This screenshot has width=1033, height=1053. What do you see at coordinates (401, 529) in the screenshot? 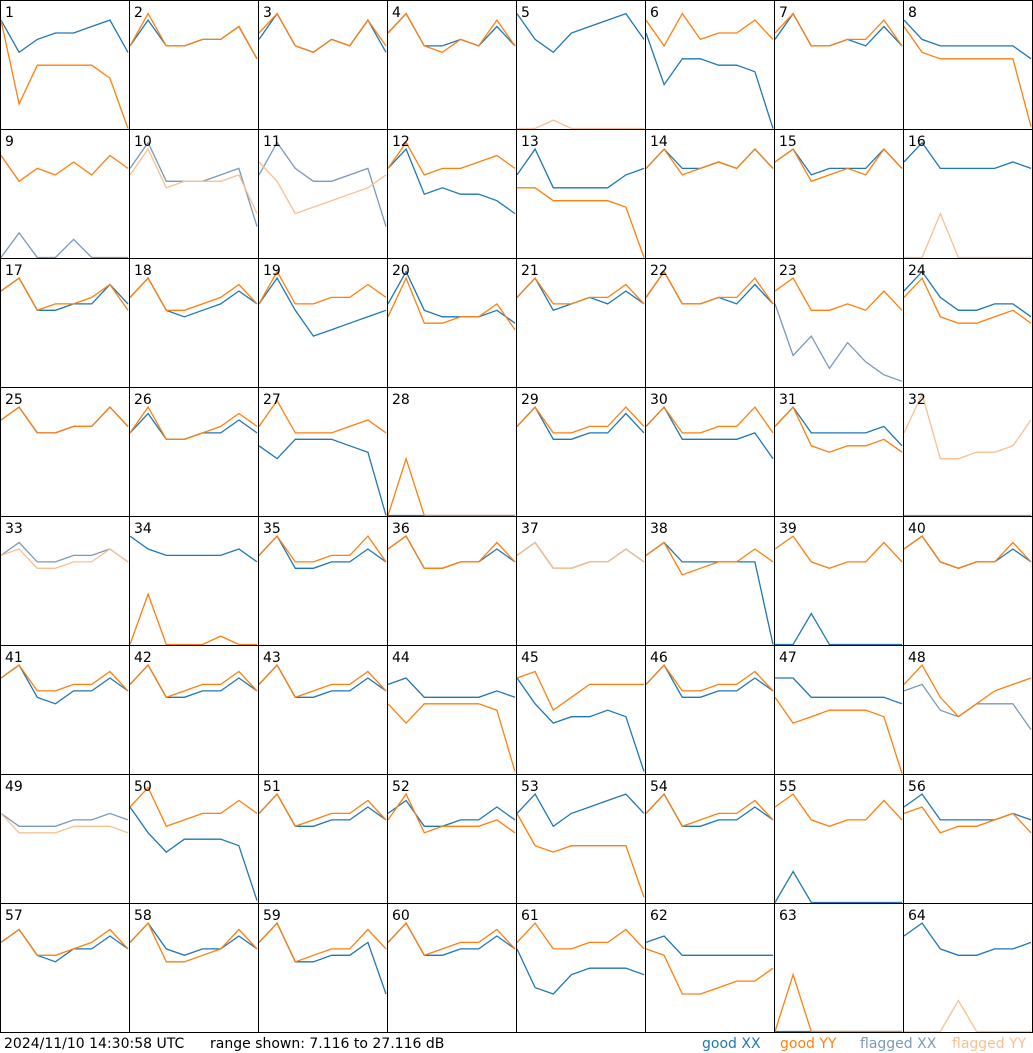
I see `panel-label: 36` at bounding box center [401, 529].